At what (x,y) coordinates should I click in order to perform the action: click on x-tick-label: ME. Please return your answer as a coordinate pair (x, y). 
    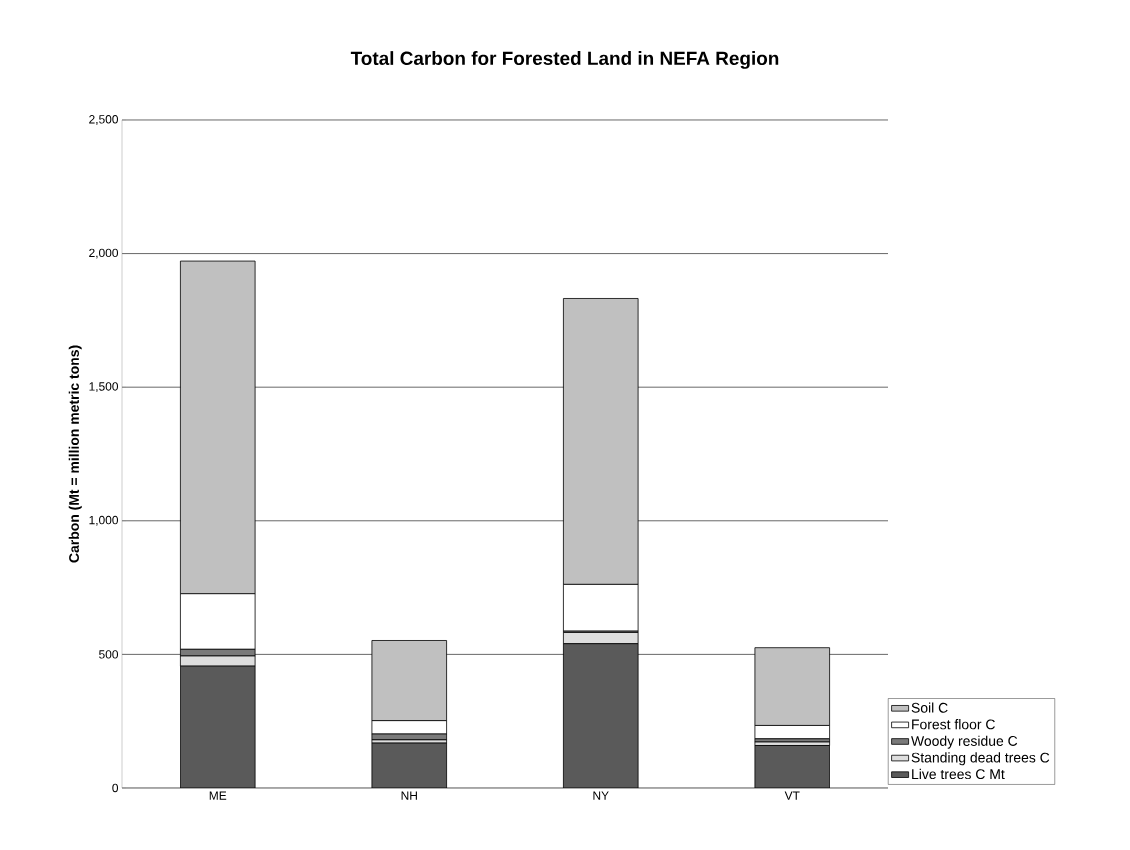
    Looking at the image, I should click on (218, 795).